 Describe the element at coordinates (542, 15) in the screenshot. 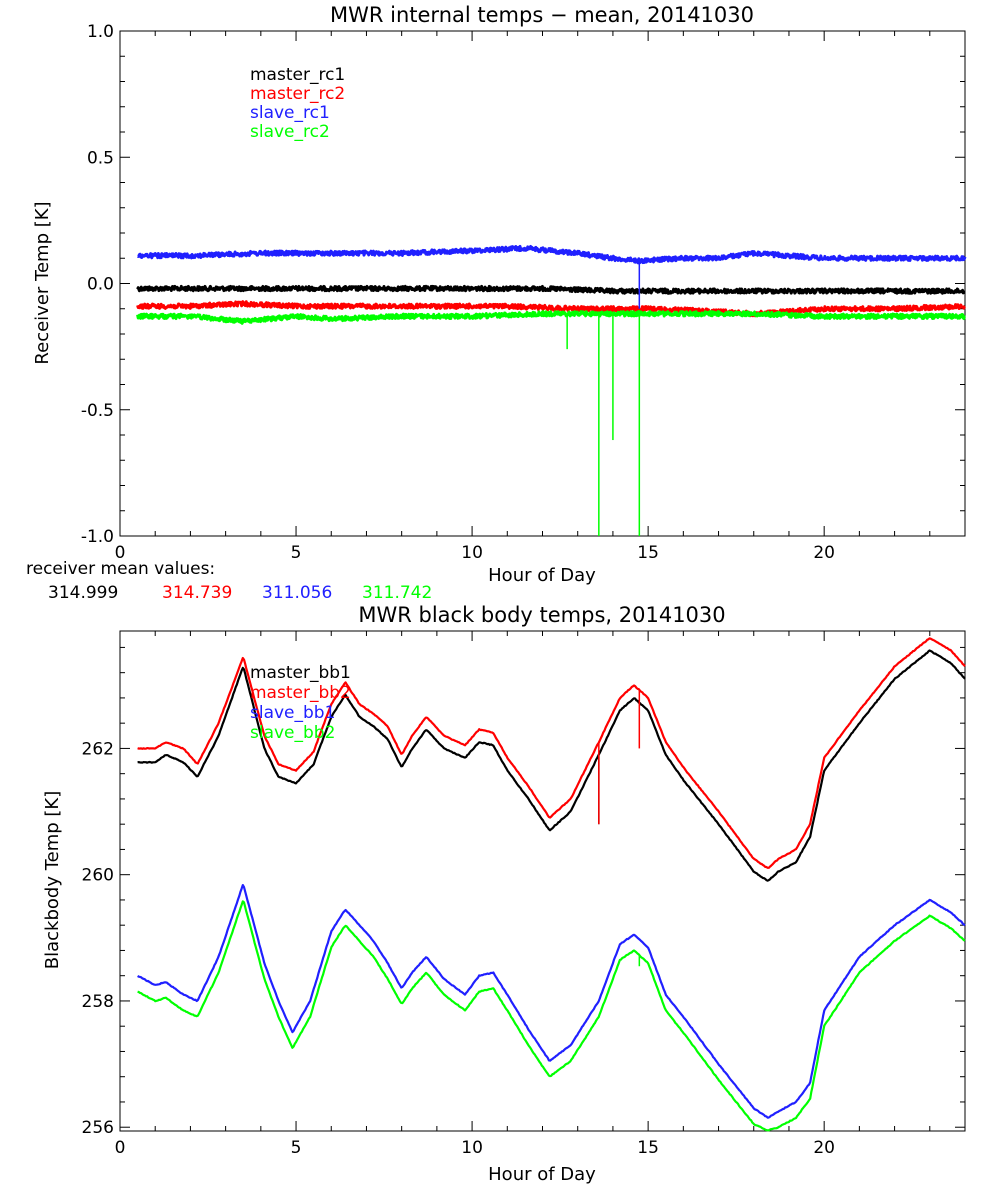

I see `chart-title: MWR internal temps − mean, 20141030` at that location.